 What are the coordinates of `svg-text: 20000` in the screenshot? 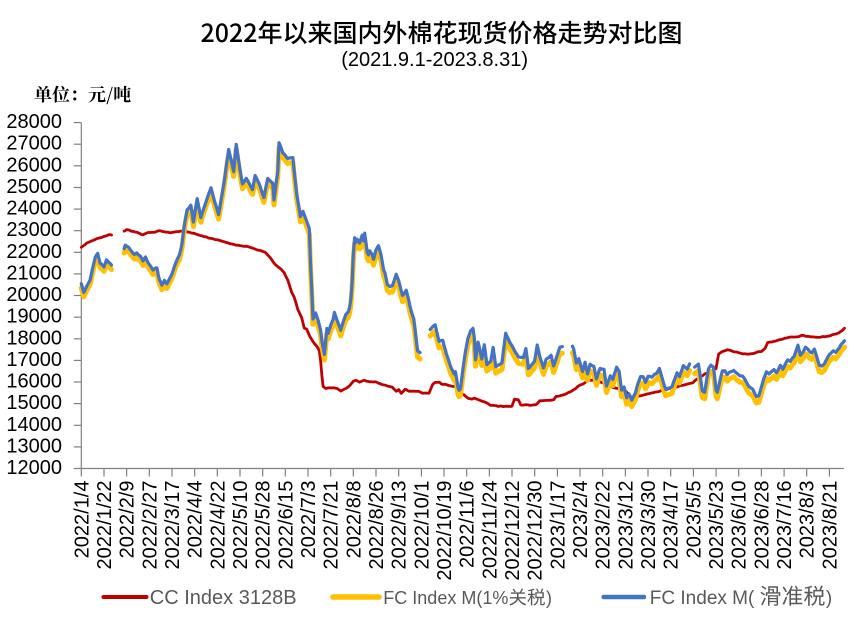 It's located at (34, 295).